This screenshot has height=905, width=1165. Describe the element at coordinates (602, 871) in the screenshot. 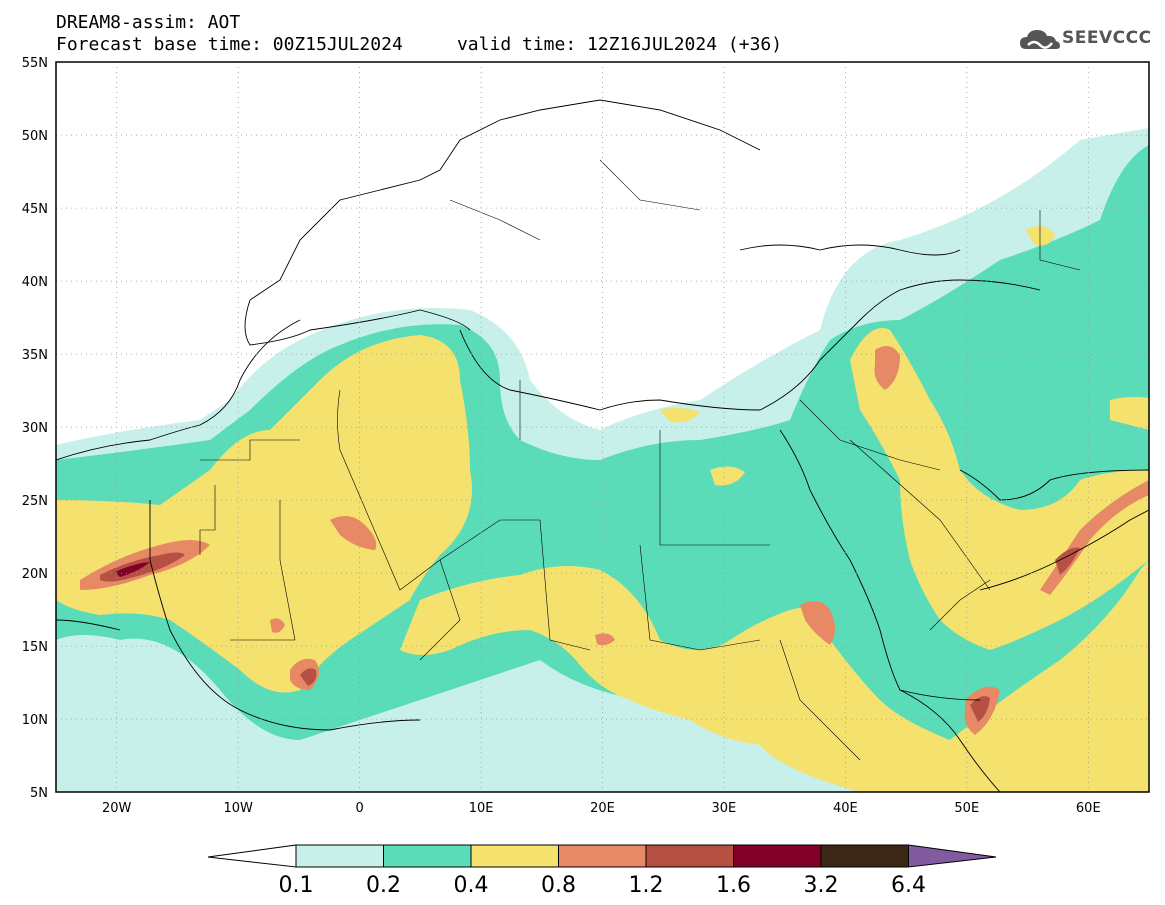

I see `colorbar: 0.1 0.2 0.4 0.8 1.2 1.6 3.2 6.4` at that location.